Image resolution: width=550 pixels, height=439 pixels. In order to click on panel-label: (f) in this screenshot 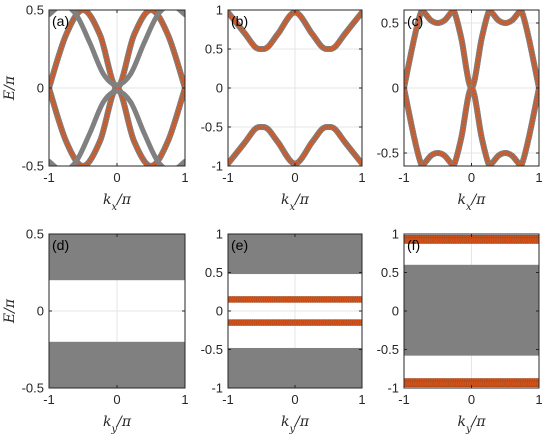, I will do `click(413, 245)`.